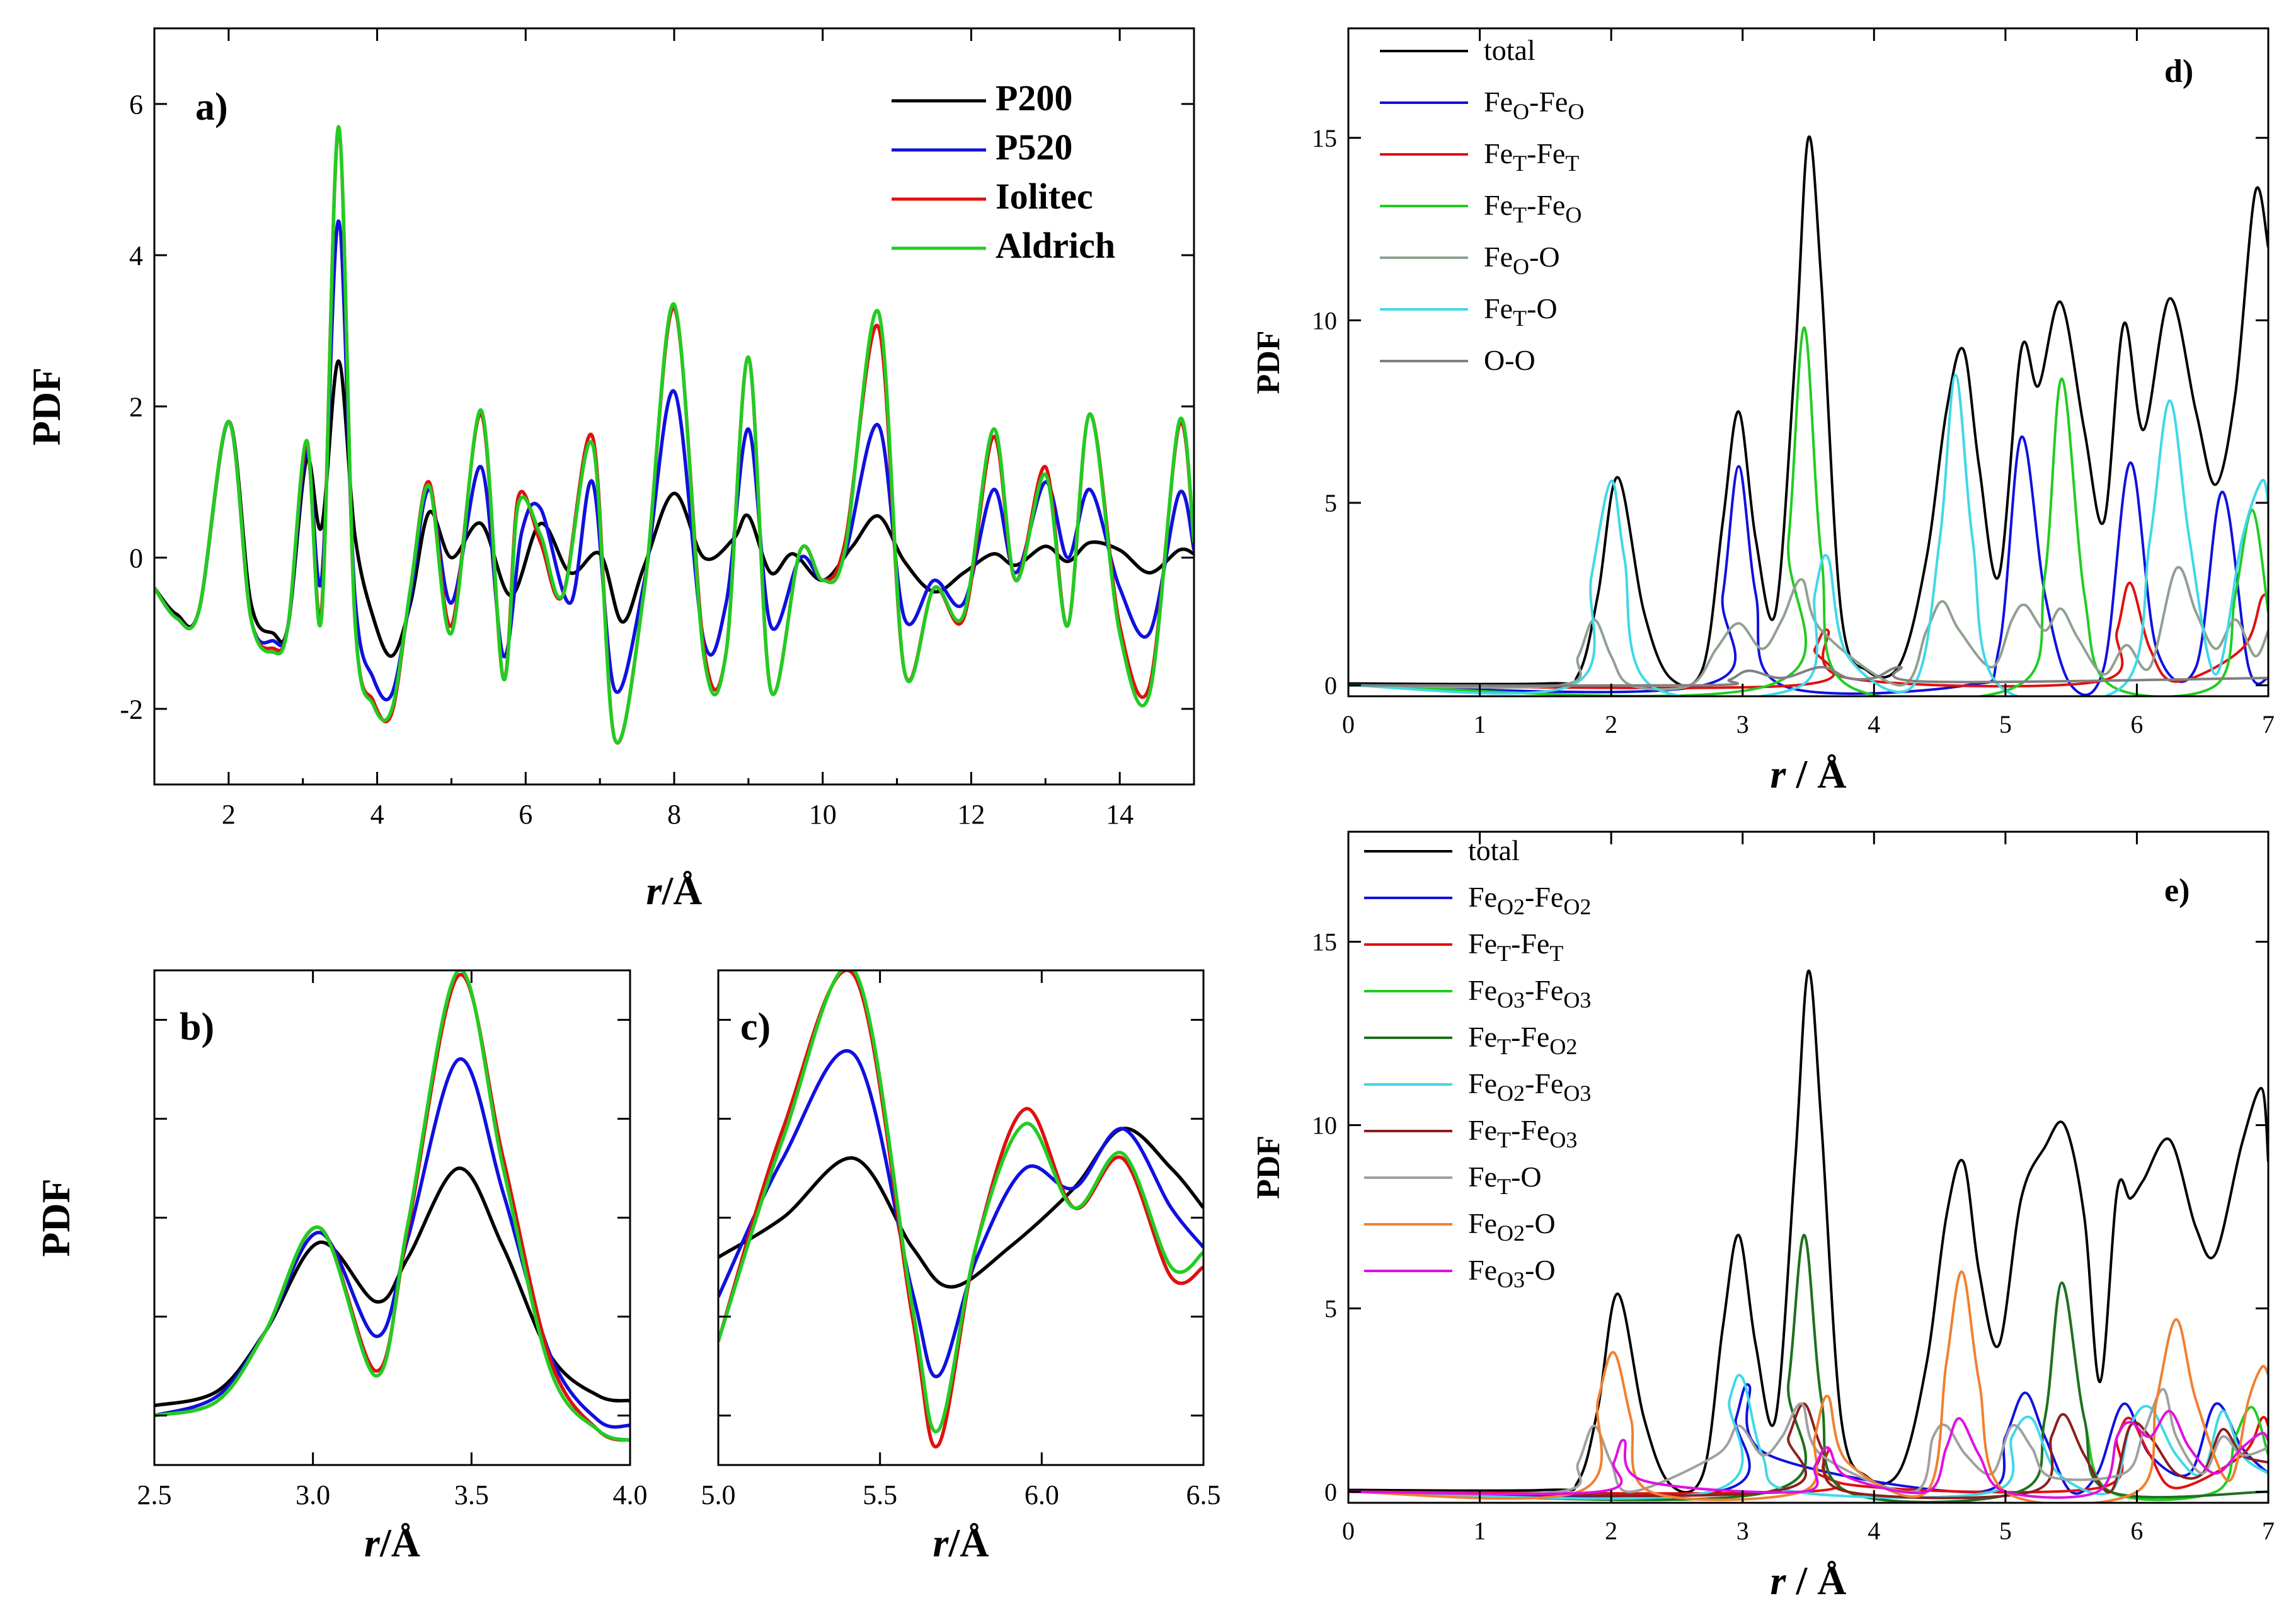 This screenshot has width=2296, height=1620. Describe the element at coordinates (136, 104) in the screenshot. I see `y-tick-label: 6` at that location.